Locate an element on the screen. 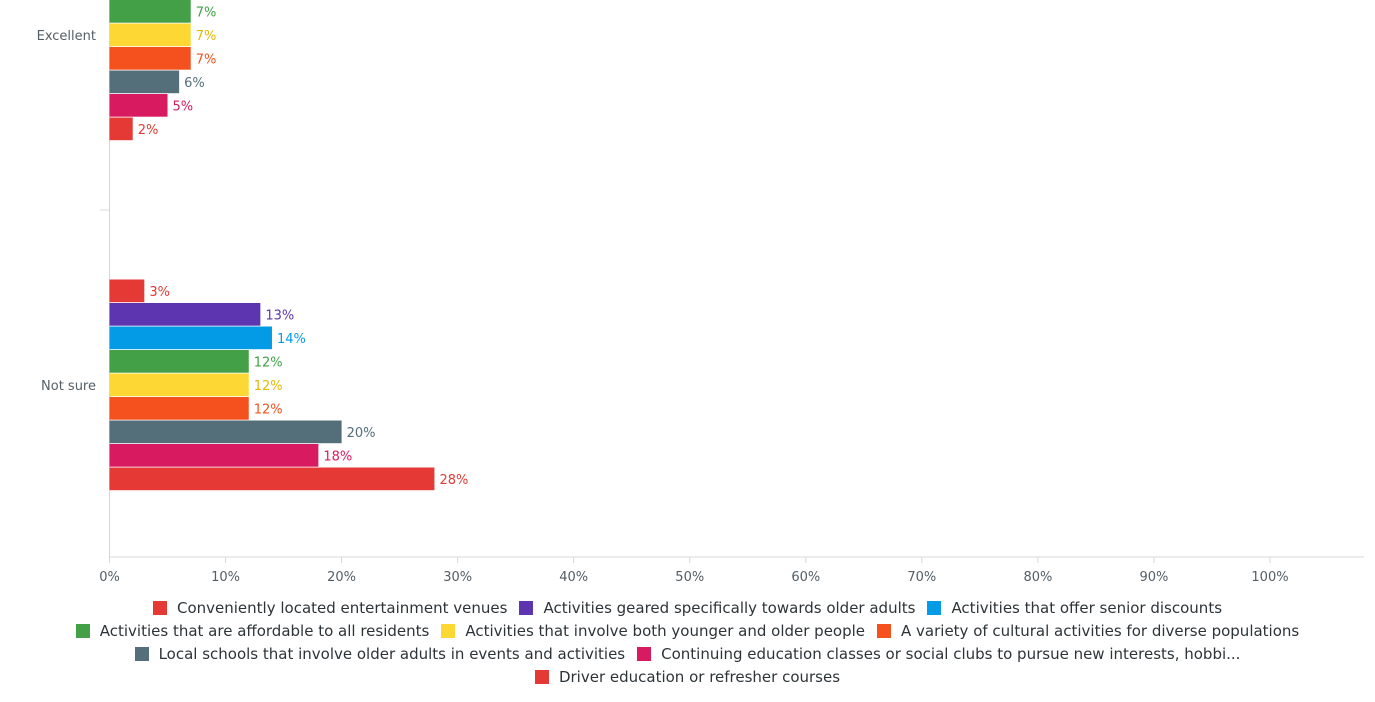  x-tick-label: 20% is located at coordinates (341, 577).